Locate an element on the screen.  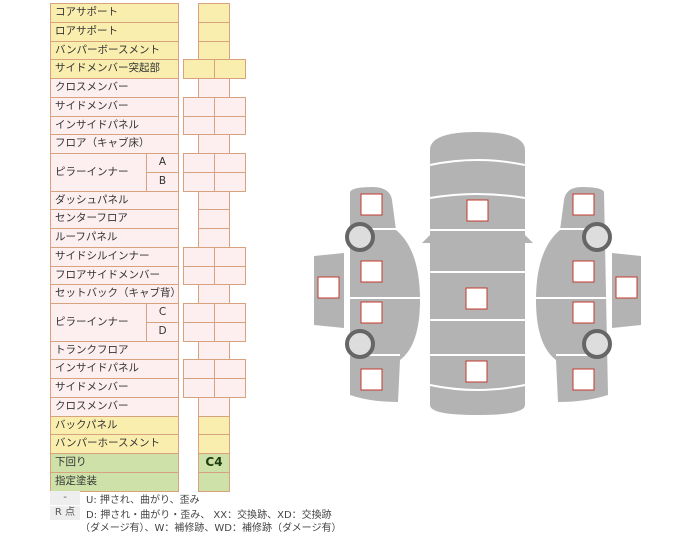
legend-key-r: R 点 is located at coordinates (65, 513).